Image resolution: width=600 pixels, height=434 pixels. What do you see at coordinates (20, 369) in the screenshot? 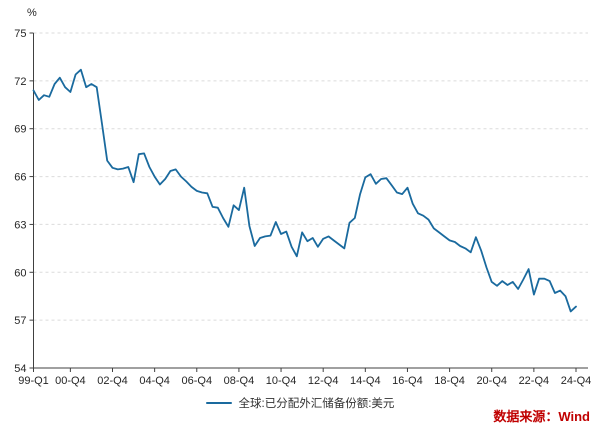
I see `svg-text: 54` at bounding box center [20, 369].